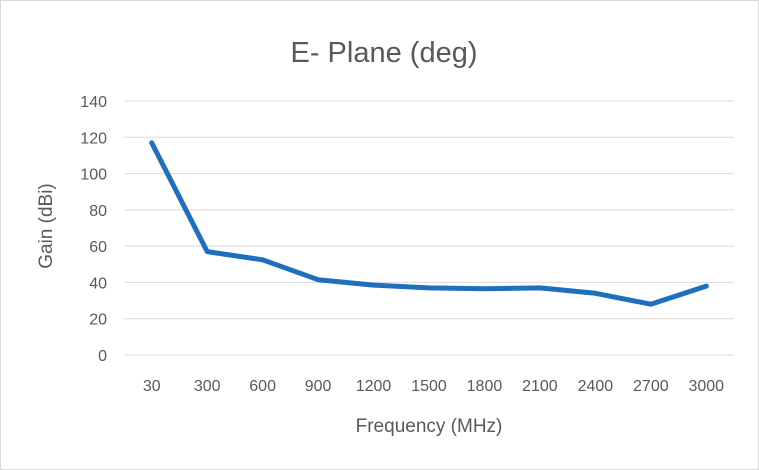  Describe the element at coordinates (98, 320) in the screenshot. I see `y-tick-label: 20` at that location.